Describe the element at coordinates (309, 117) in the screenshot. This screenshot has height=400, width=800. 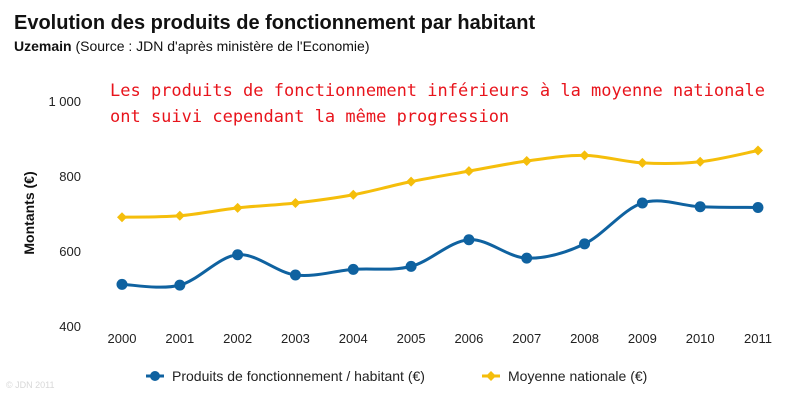
I see `annotation-line-2: ont suivi cependant la même progression` at that location.